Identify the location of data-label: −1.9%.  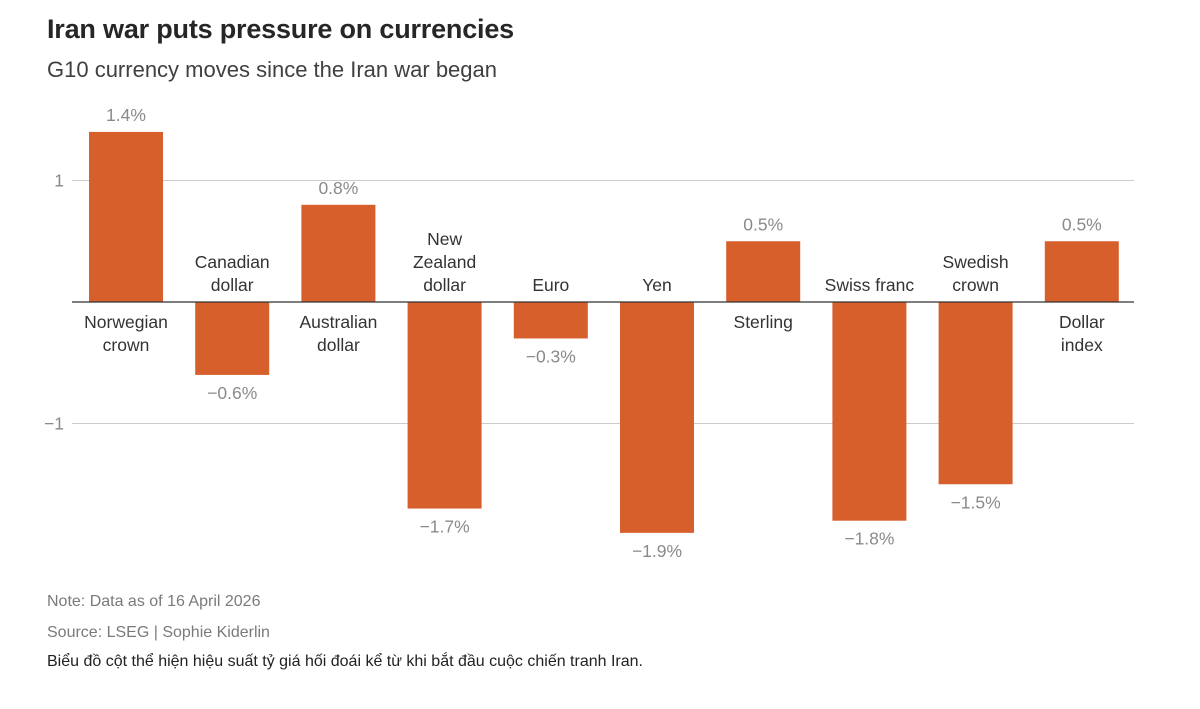
(657, 551).